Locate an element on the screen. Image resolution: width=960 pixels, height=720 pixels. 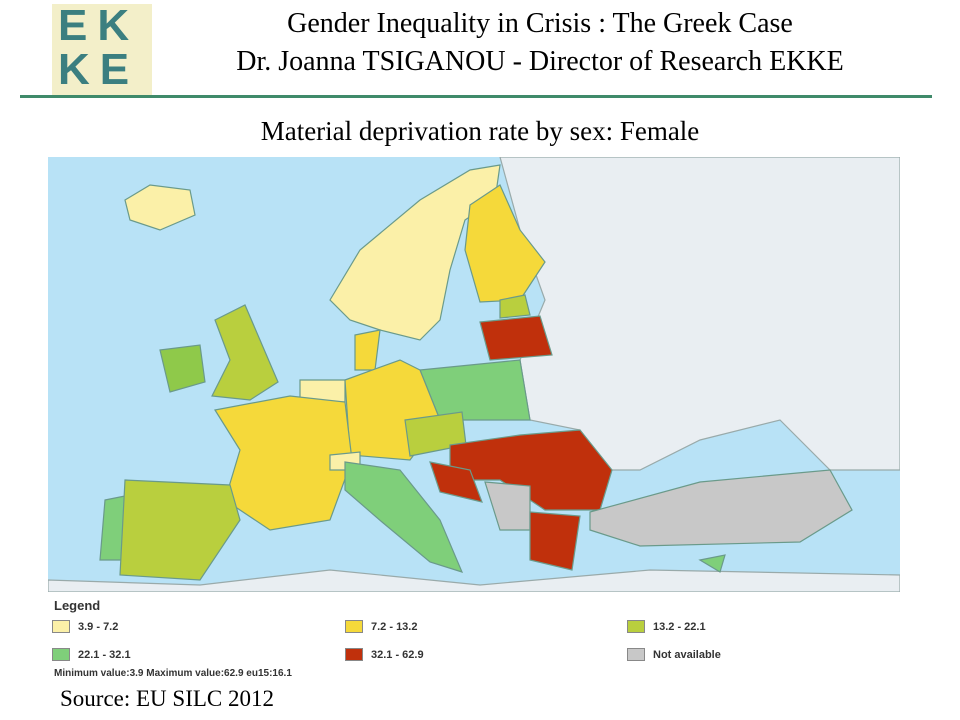
france is located at coordinates (283, 463).